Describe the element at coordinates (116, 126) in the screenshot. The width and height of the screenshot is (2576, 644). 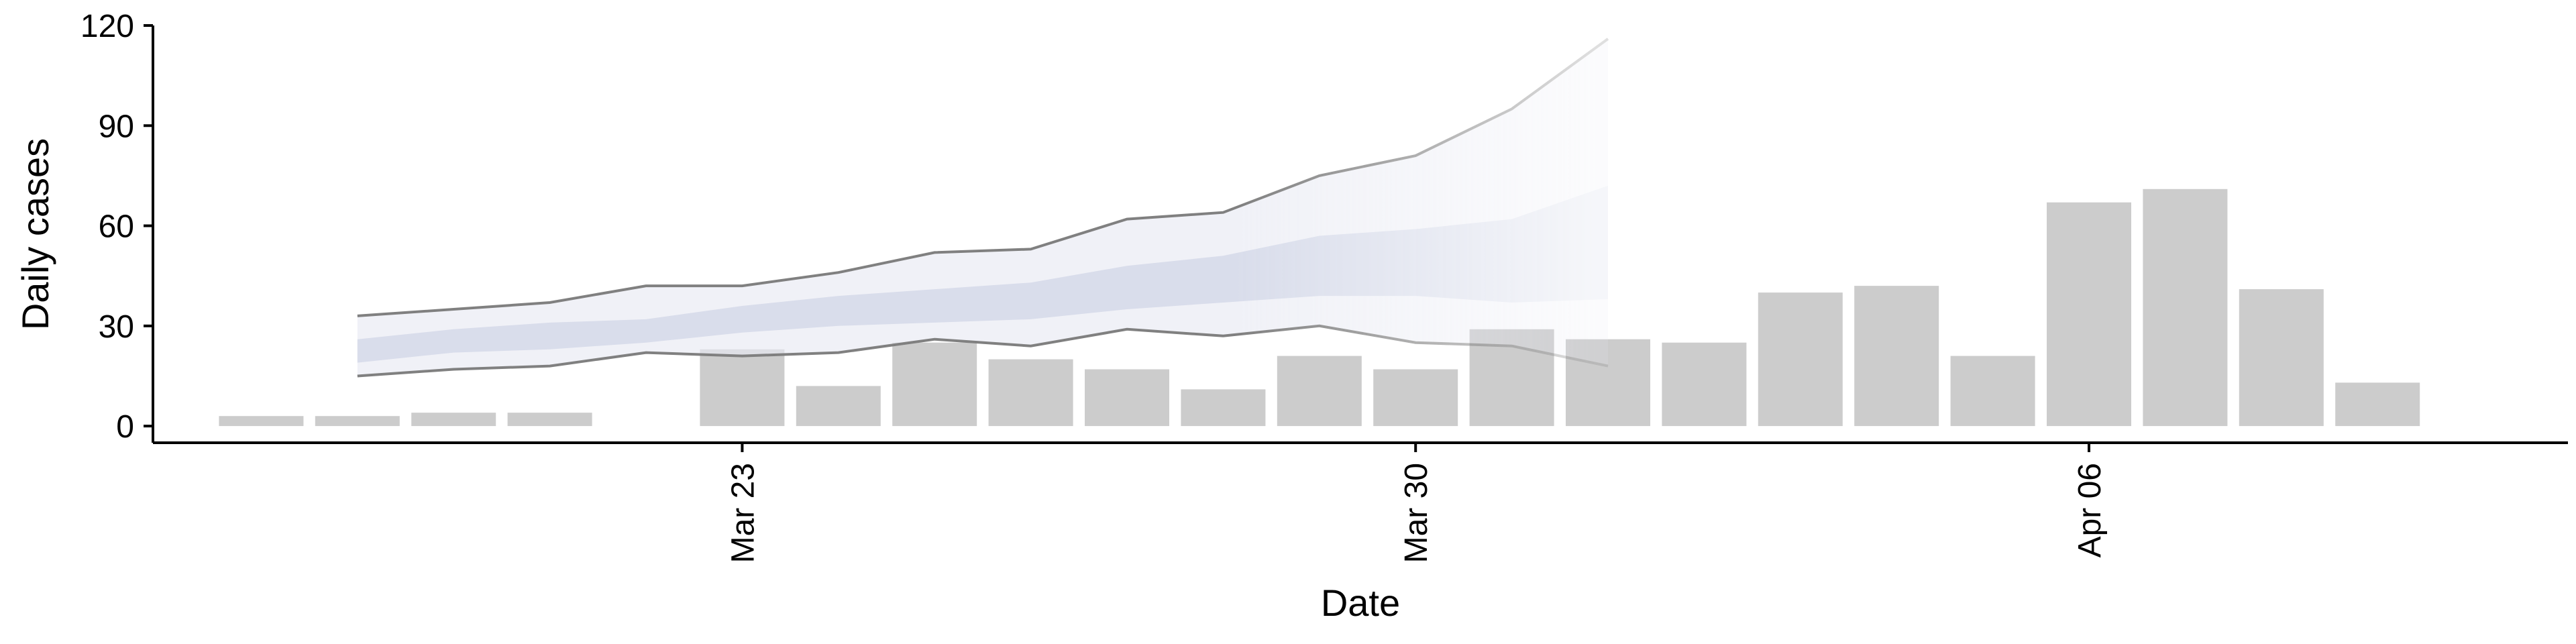
I see `y-tick-label: 90` at that location.